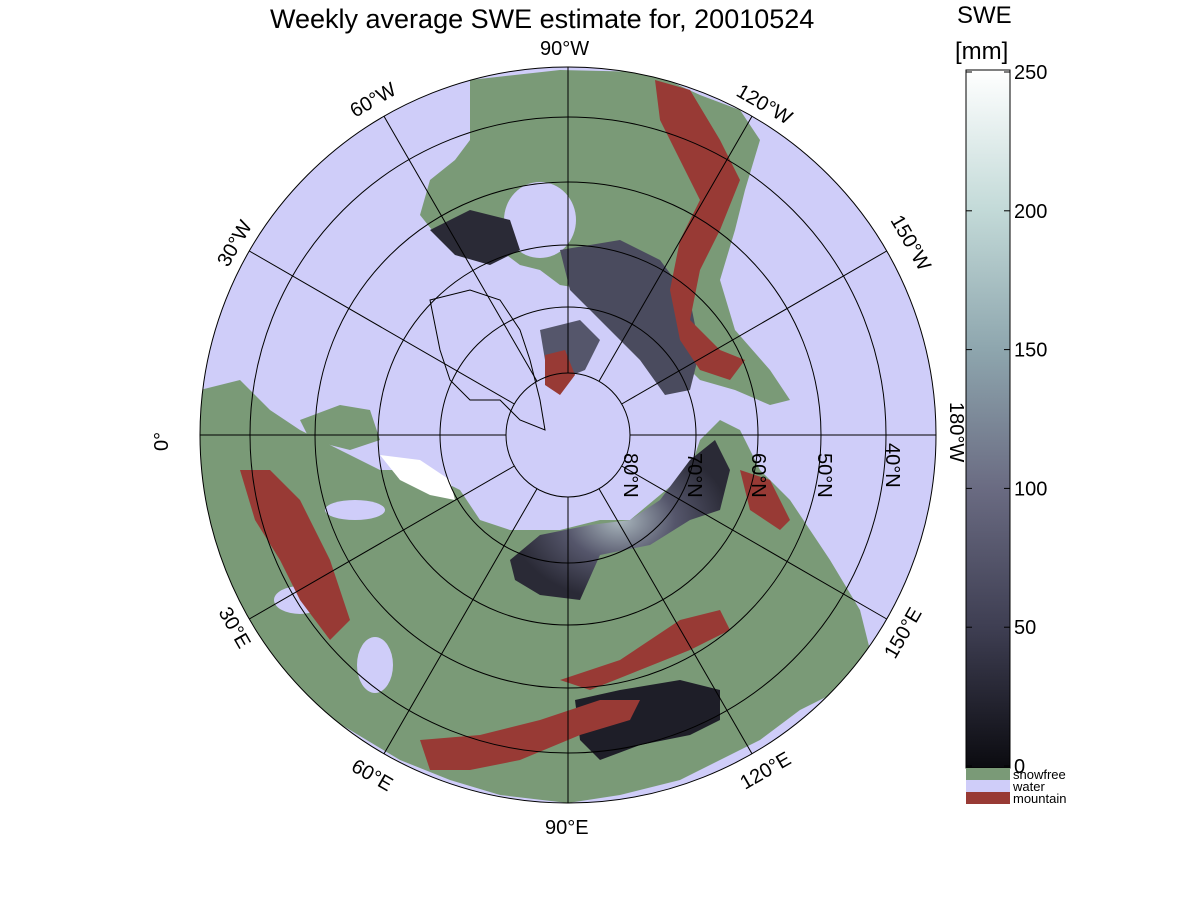 The height and width of the screenshot is (900, 1200). I want to click on colorbar-tick-label: 0, so click(1019, 767).